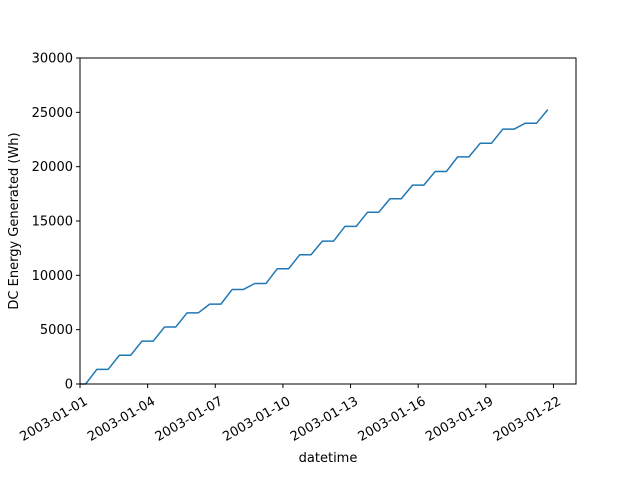  I want to click on y-tick-label: 30000, so click(52, 59).